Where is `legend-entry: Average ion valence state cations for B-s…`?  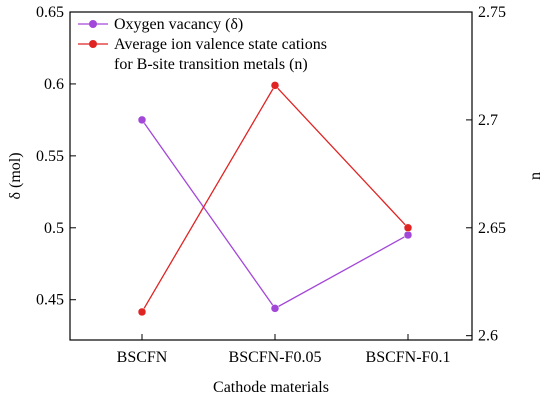 legend-entry: Average ion valence state cations for B-s… is located at coordinates (202, 54).